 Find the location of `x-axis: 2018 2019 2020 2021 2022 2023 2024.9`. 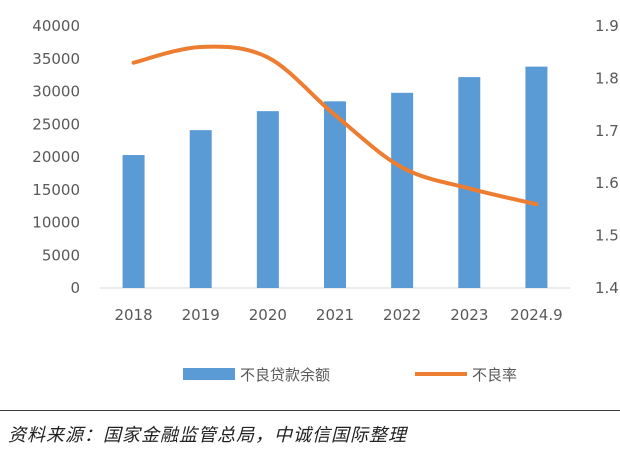

x-axis: 2018 2019 2020 2021 2022 2023 2024.9 is located at coordinates (338, 315).